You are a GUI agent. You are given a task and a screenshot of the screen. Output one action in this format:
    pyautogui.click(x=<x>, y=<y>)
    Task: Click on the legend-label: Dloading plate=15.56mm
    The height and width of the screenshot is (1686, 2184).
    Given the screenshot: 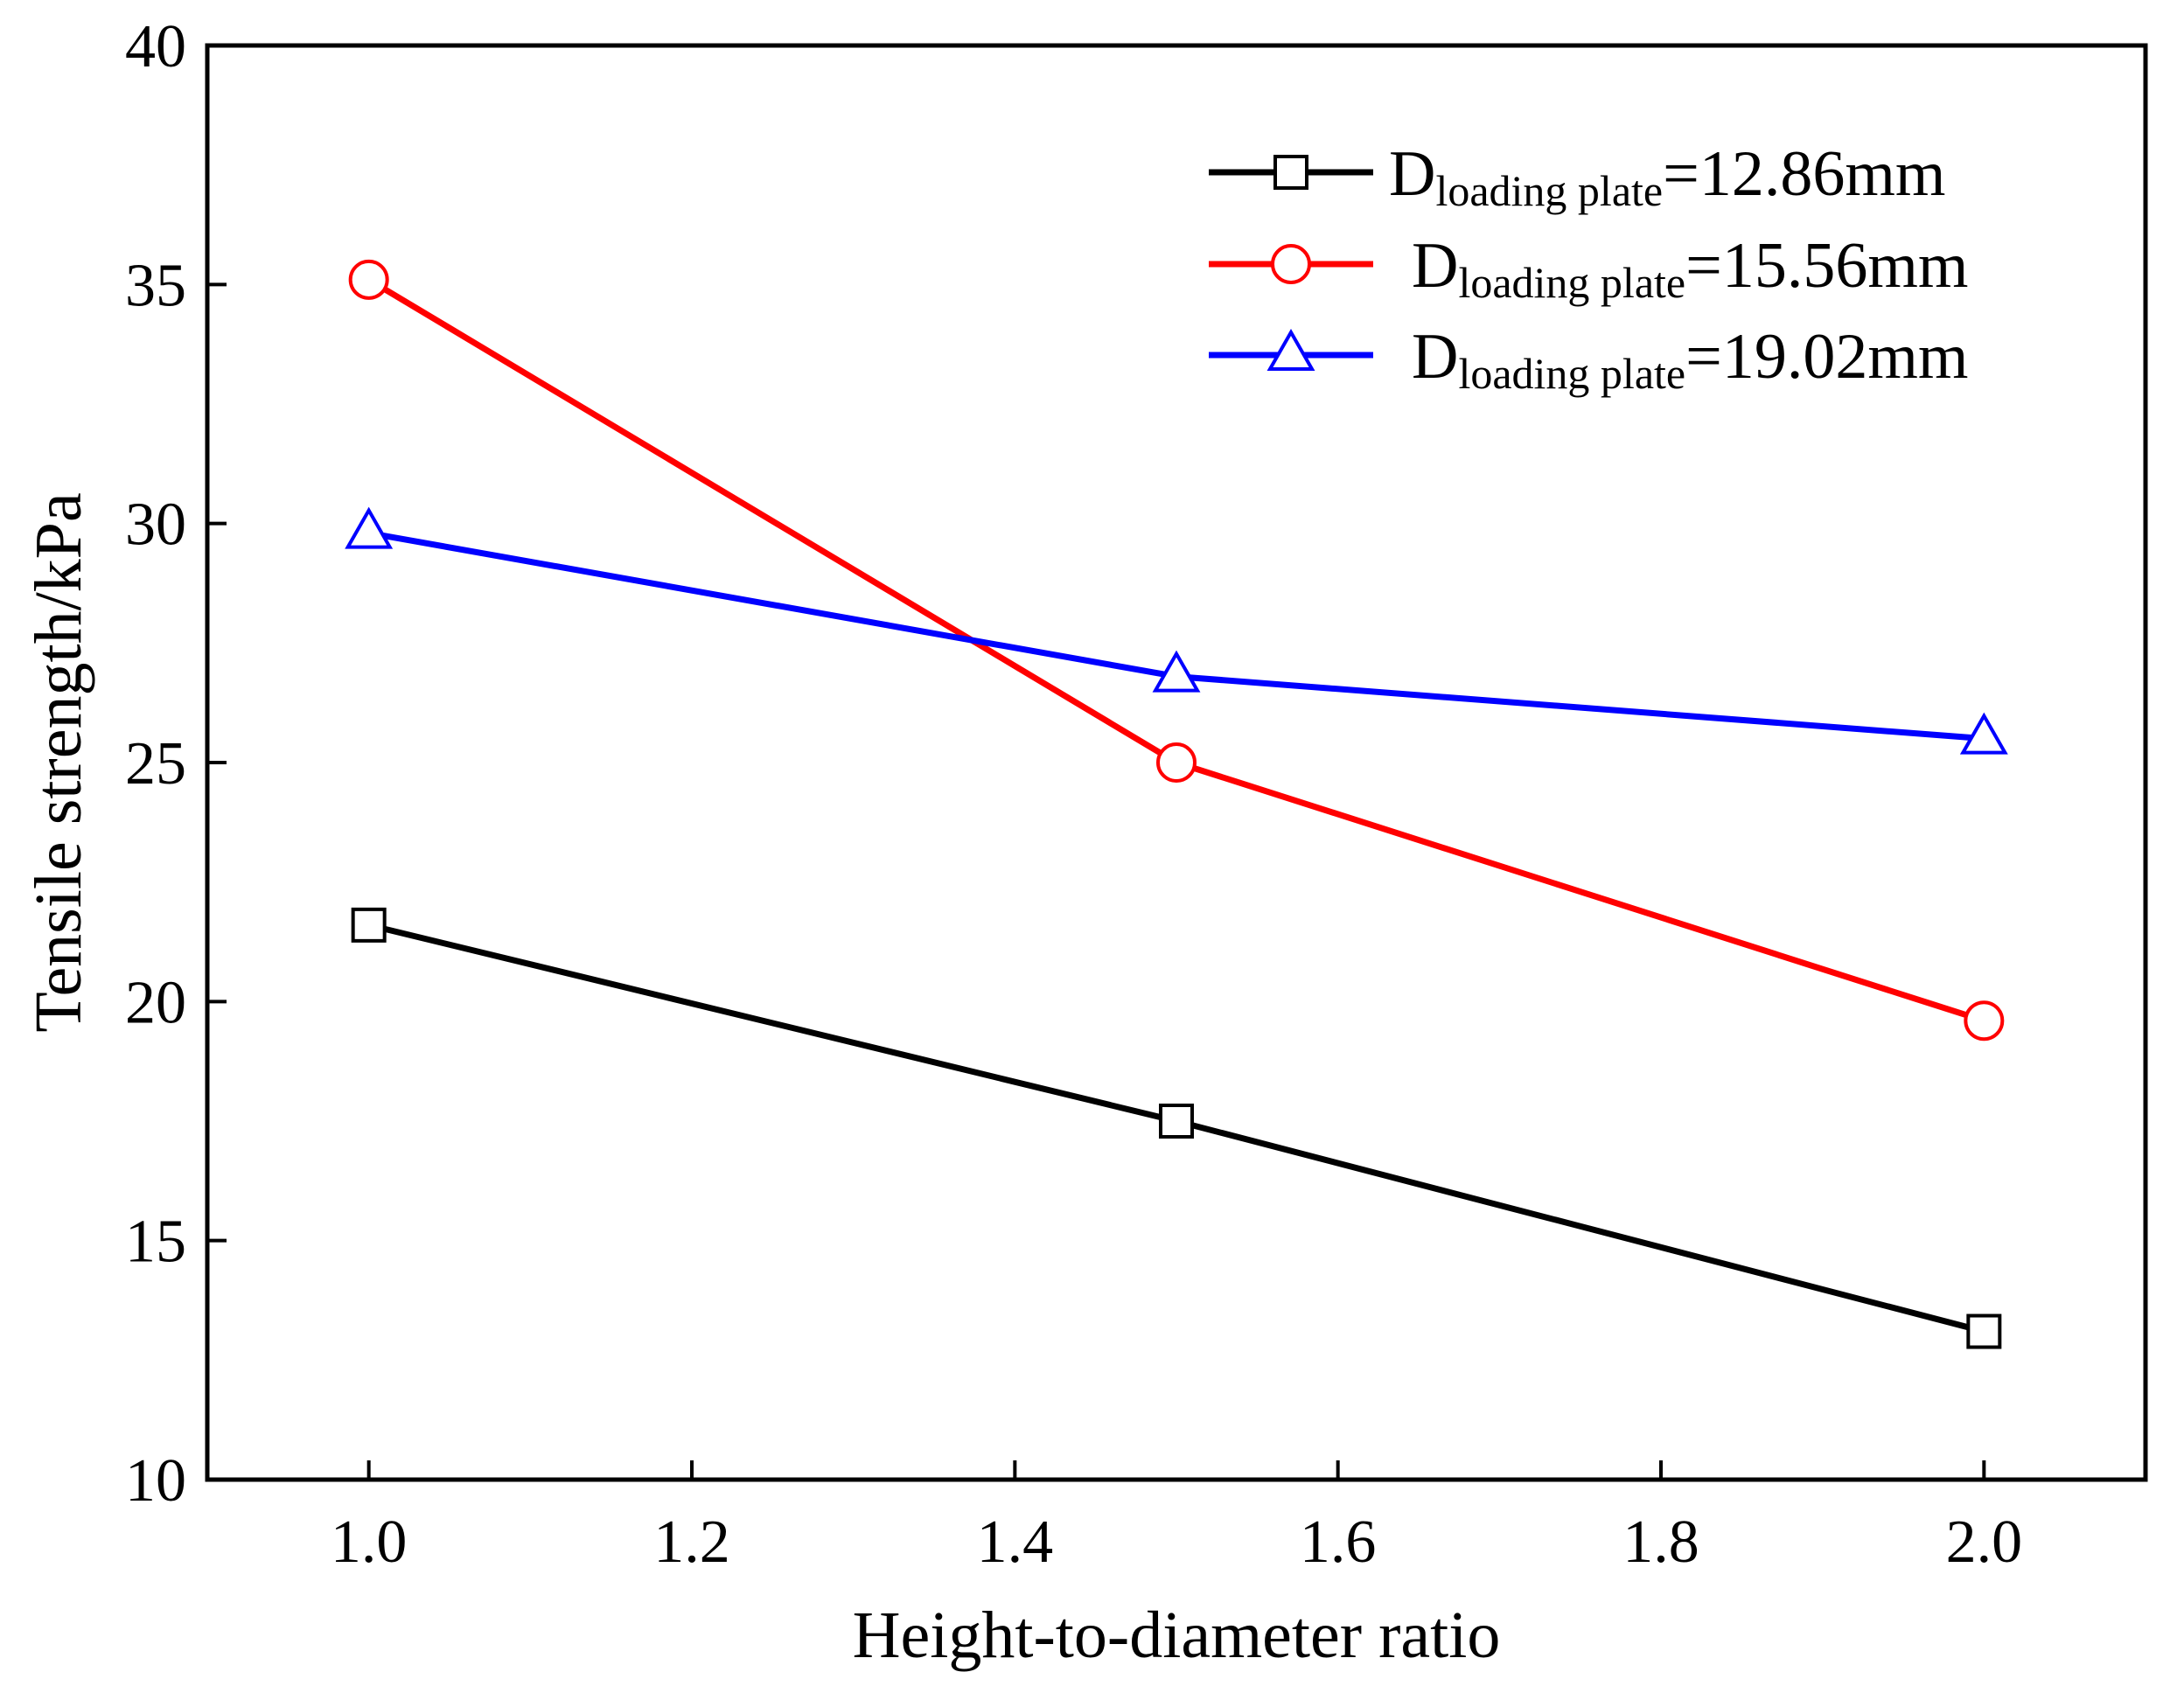 What is the action you would take?
    pyautogui.click(x=1690, y=268)
    